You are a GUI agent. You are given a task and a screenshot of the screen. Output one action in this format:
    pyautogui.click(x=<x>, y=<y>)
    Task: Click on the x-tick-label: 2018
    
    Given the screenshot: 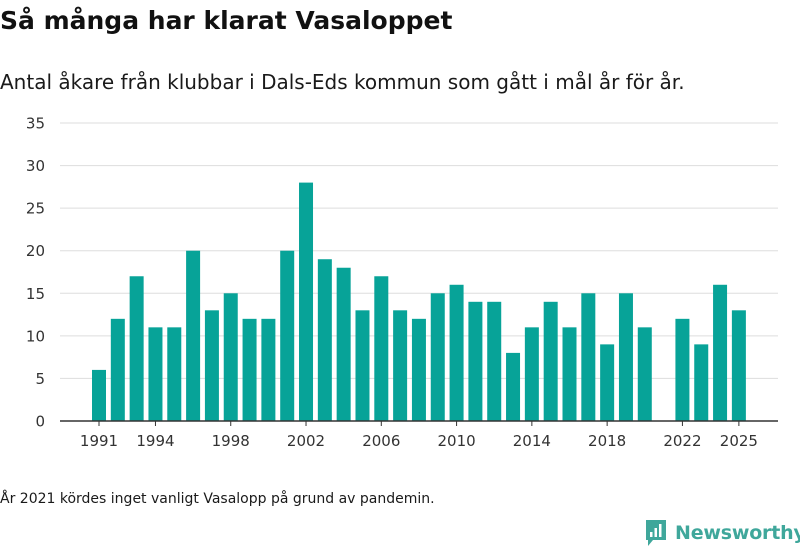 What is the action you would take?
    pyautogui.click(x=607, y=441)
    